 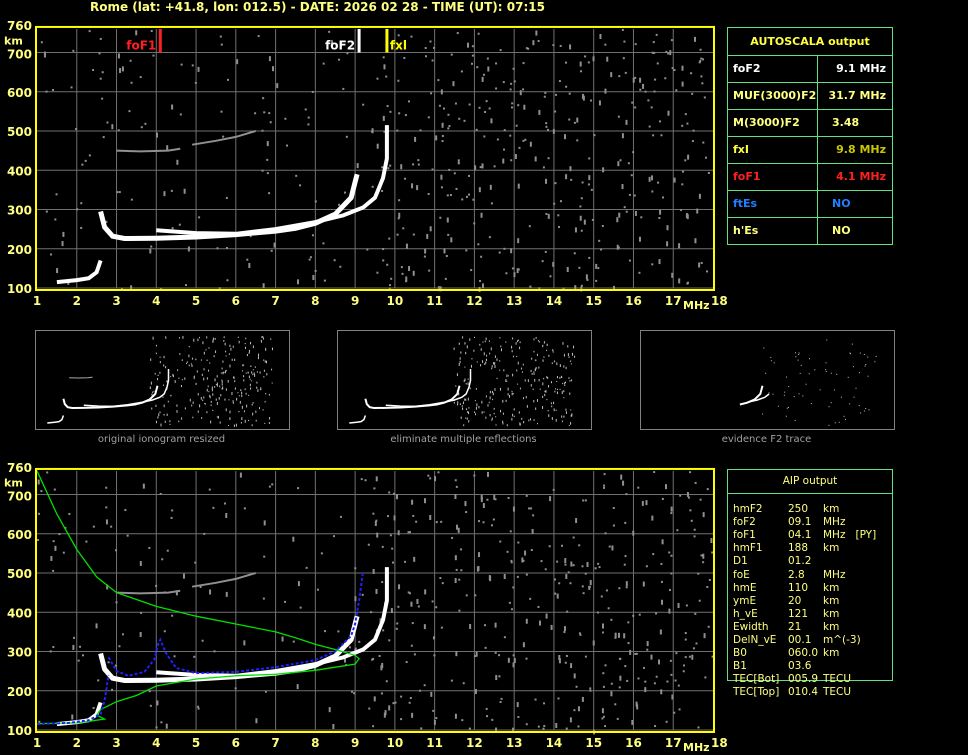 What do you see at coordinates (804, 666) in the screenshot?
I see `aip-row: B1 03.6` at bounding box center [804, 666].